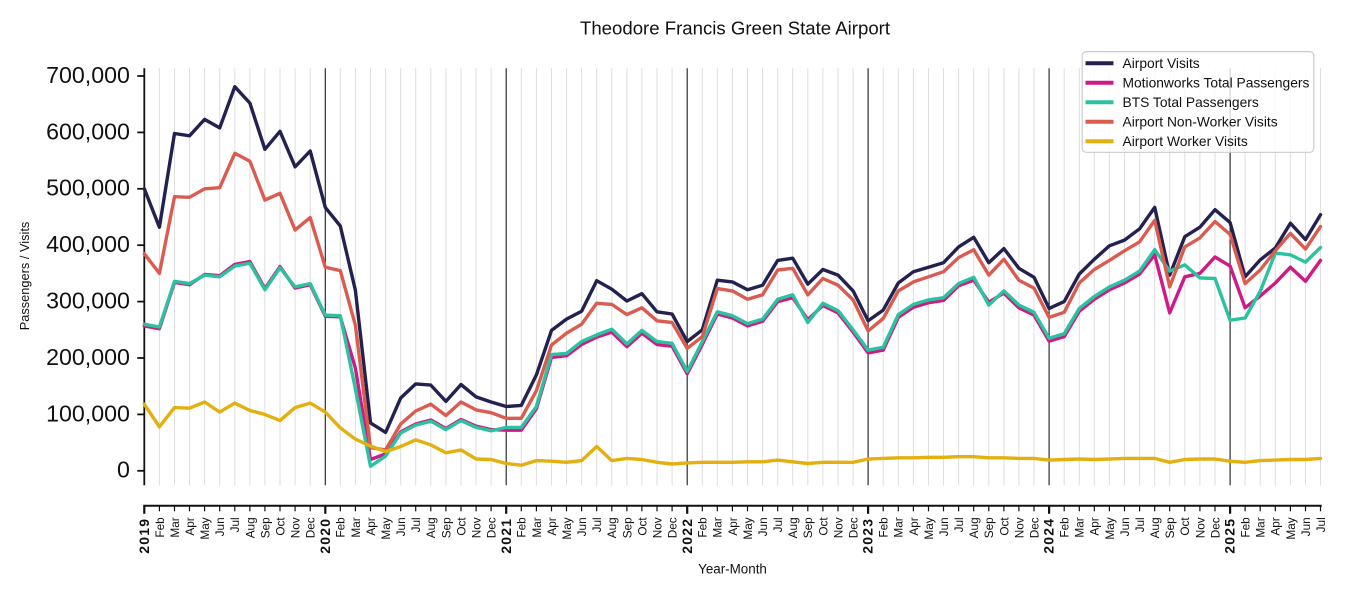 This screenshot has height=605, width=1350. I want to click on svg-text: Passengers / Visits, so click(24, 276).